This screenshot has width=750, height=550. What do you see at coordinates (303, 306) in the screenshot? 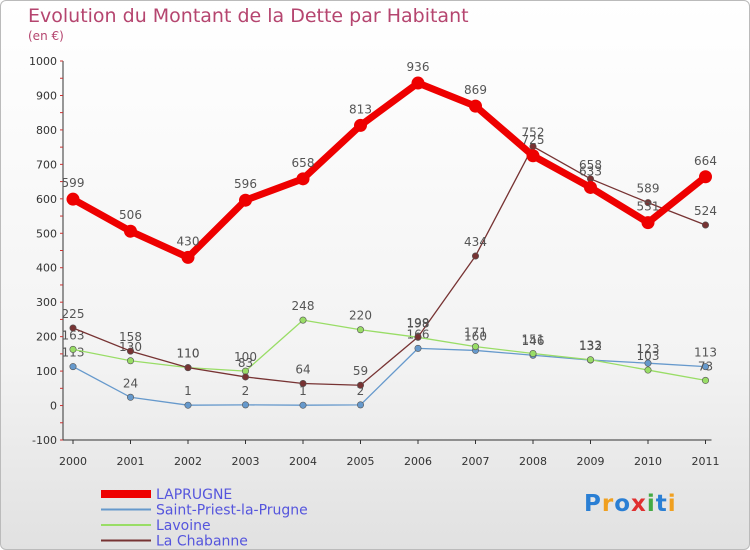
I see `data-label: 248` at bounding box center [303, 306].